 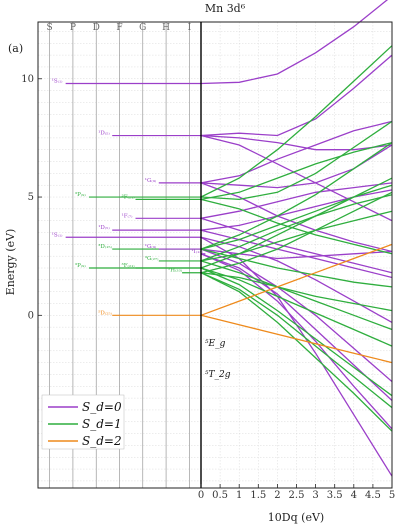 I want to click on chart-title: Mn 3d⁶, so click(x=225, y=8).